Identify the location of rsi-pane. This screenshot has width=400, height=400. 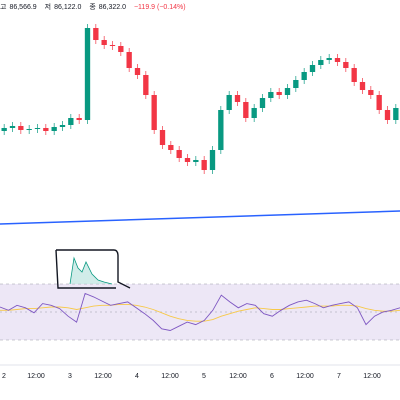
(200, 312).